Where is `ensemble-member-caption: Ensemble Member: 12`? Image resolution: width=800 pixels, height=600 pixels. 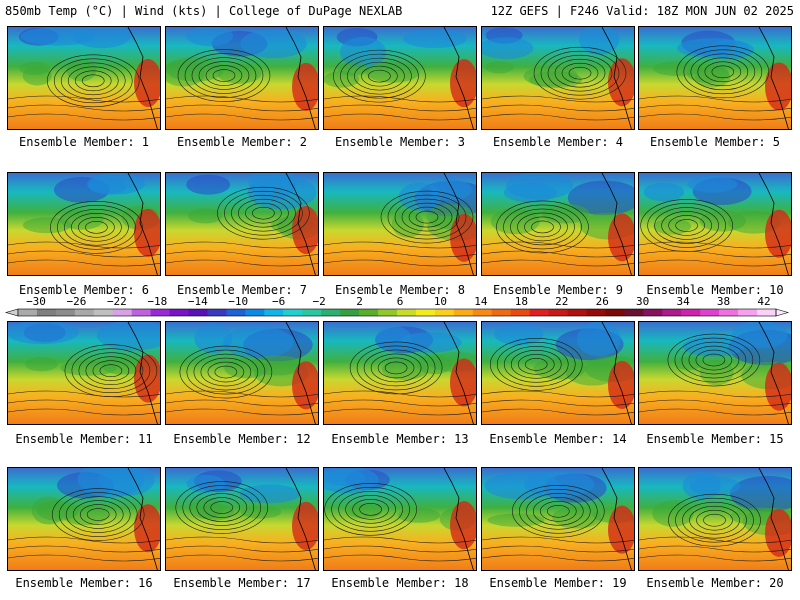
ensemble-member-caption: Ensemble Member: 12 is located at coordinates (242, 439).